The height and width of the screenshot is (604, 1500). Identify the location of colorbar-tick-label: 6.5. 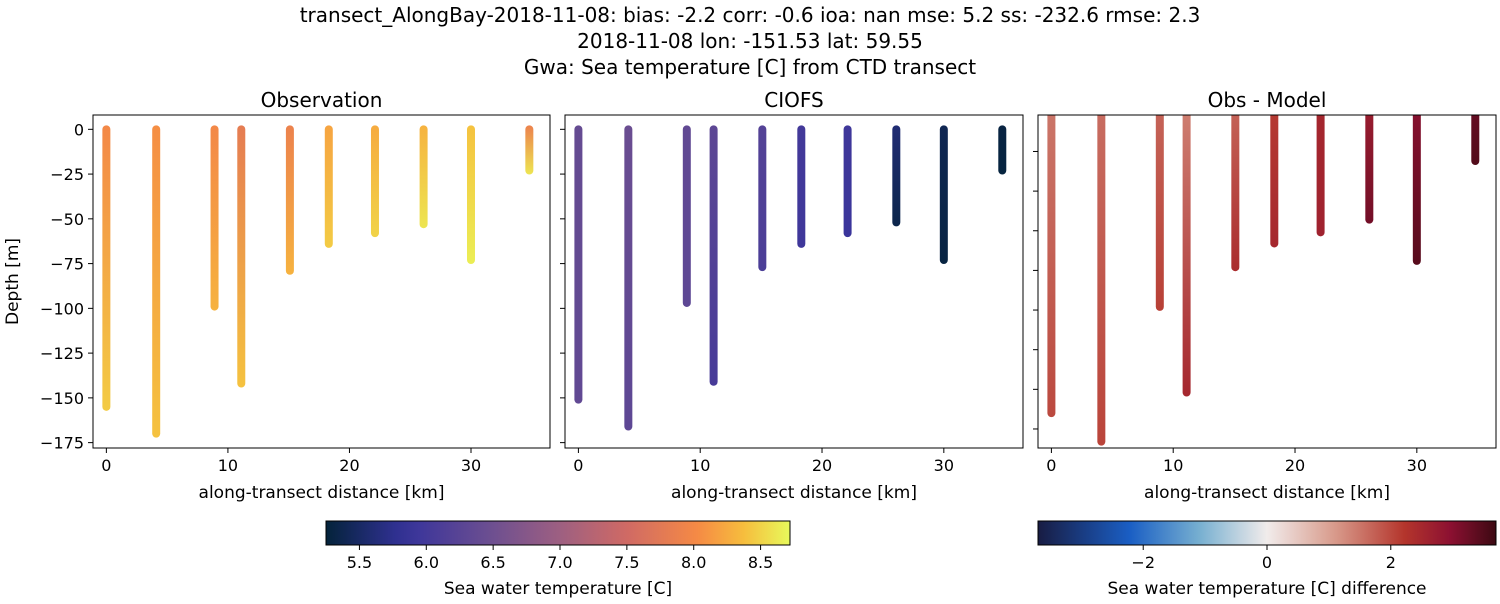
(492, 562).